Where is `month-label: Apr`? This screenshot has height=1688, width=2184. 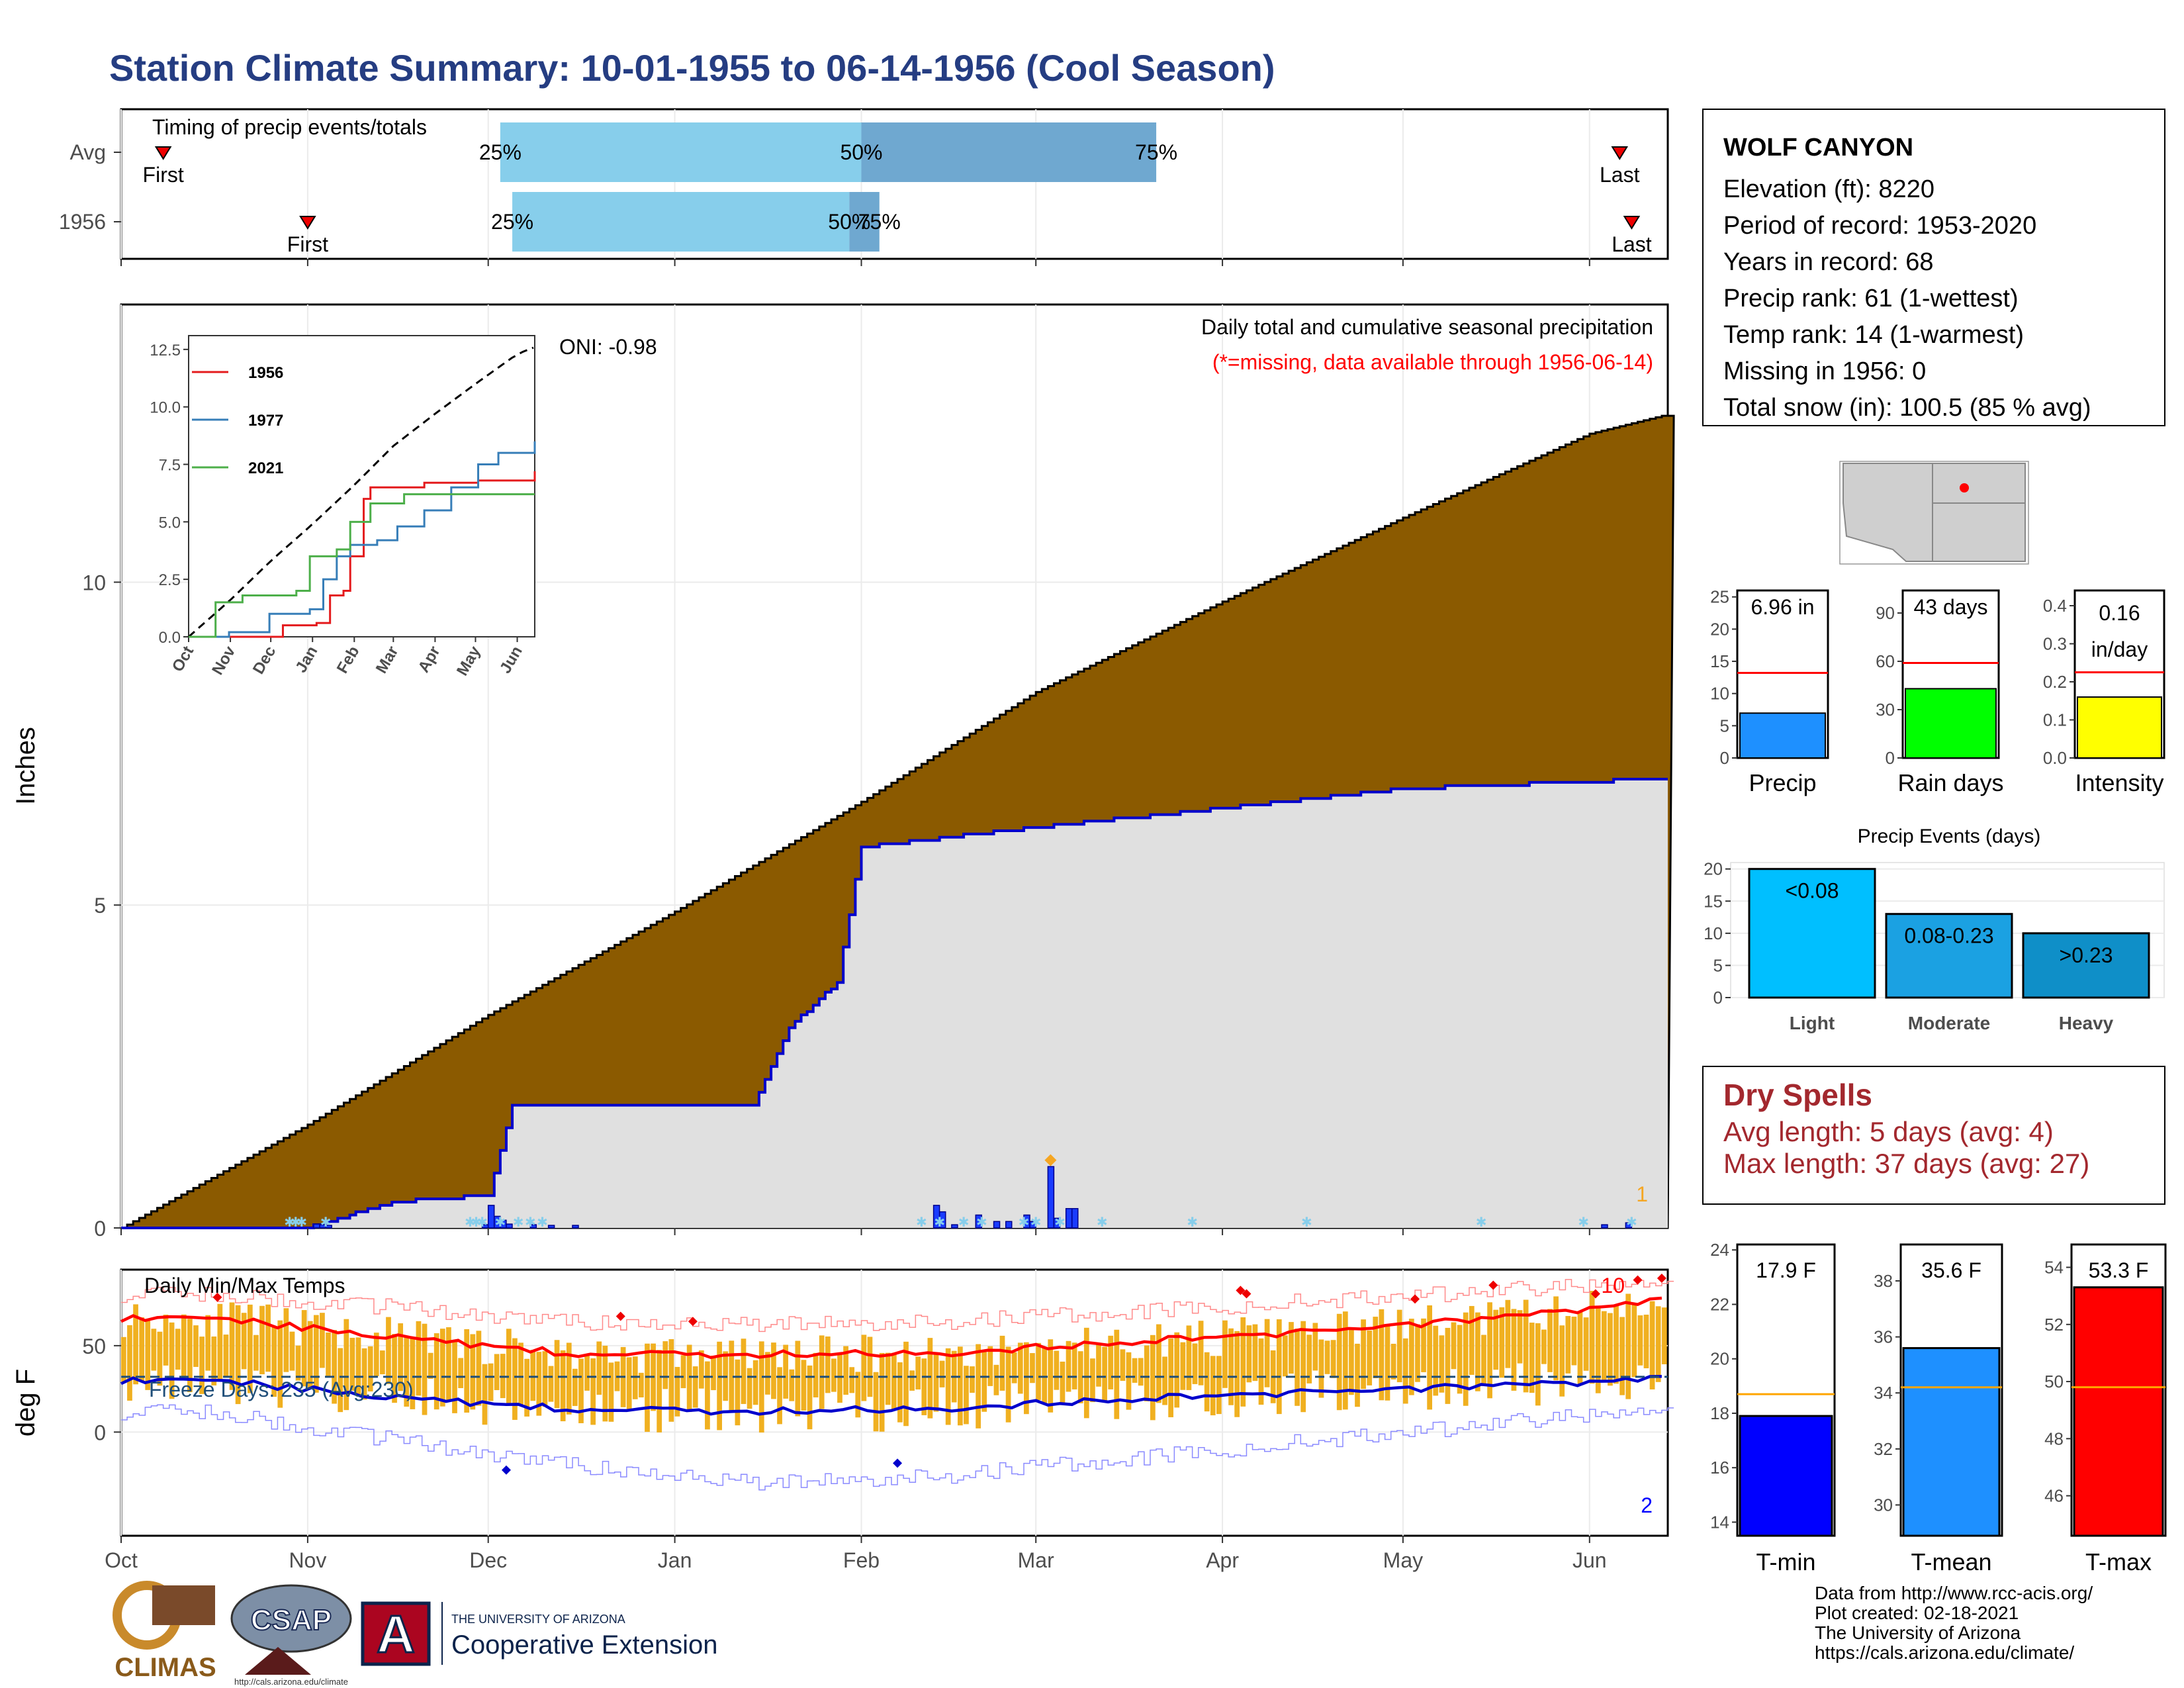 month-label: Apr is located at coordinates (1222, 1560).